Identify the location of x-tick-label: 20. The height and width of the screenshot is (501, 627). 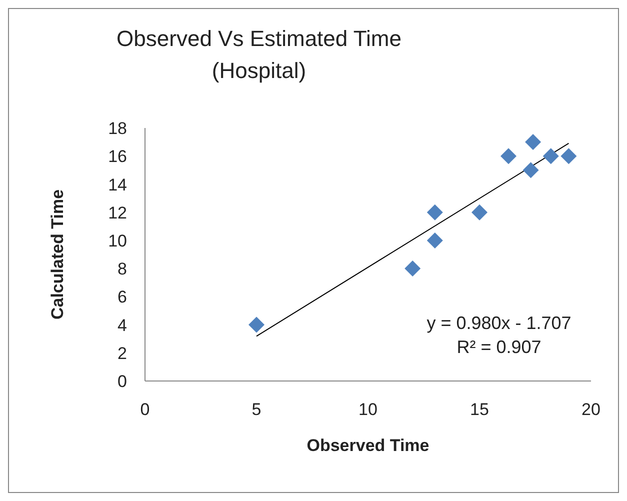
(591, 410).